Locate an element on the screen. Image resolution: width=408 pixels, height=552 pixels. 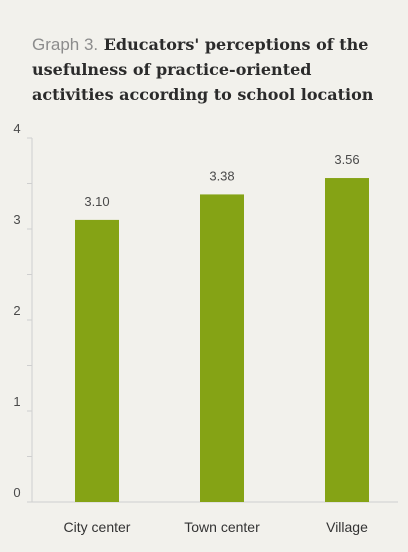
data-label: 3.38 is located at coordinates (221, 175).